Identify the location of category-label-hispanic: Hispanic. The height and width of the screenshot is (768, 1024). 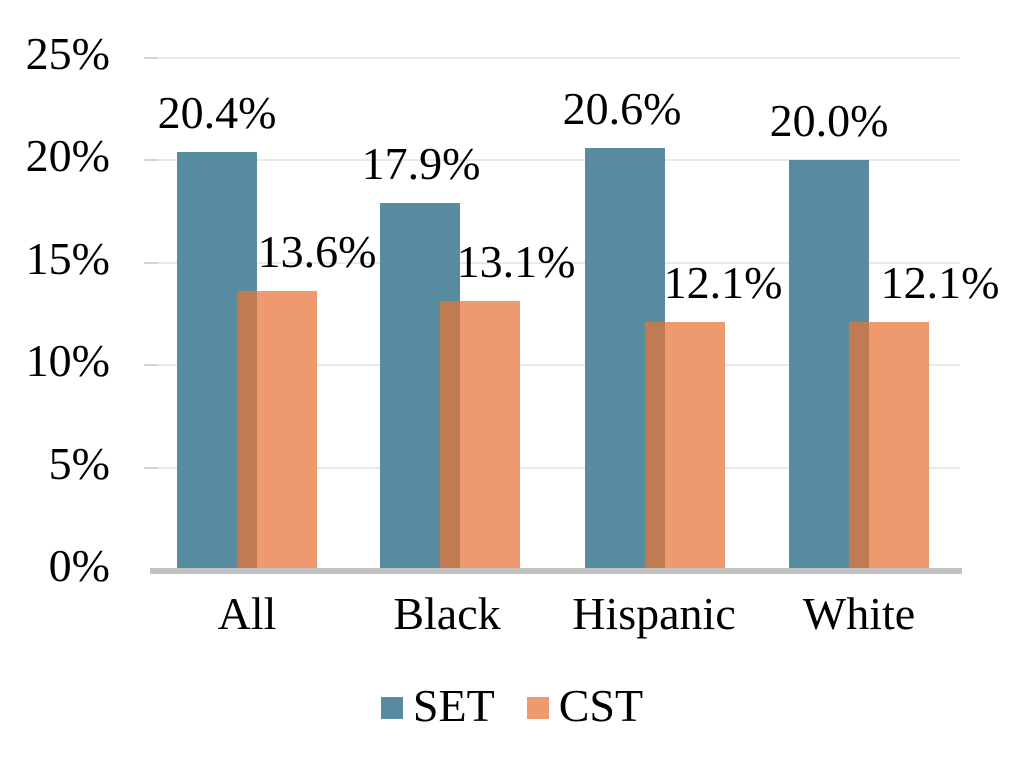
(654, 613).